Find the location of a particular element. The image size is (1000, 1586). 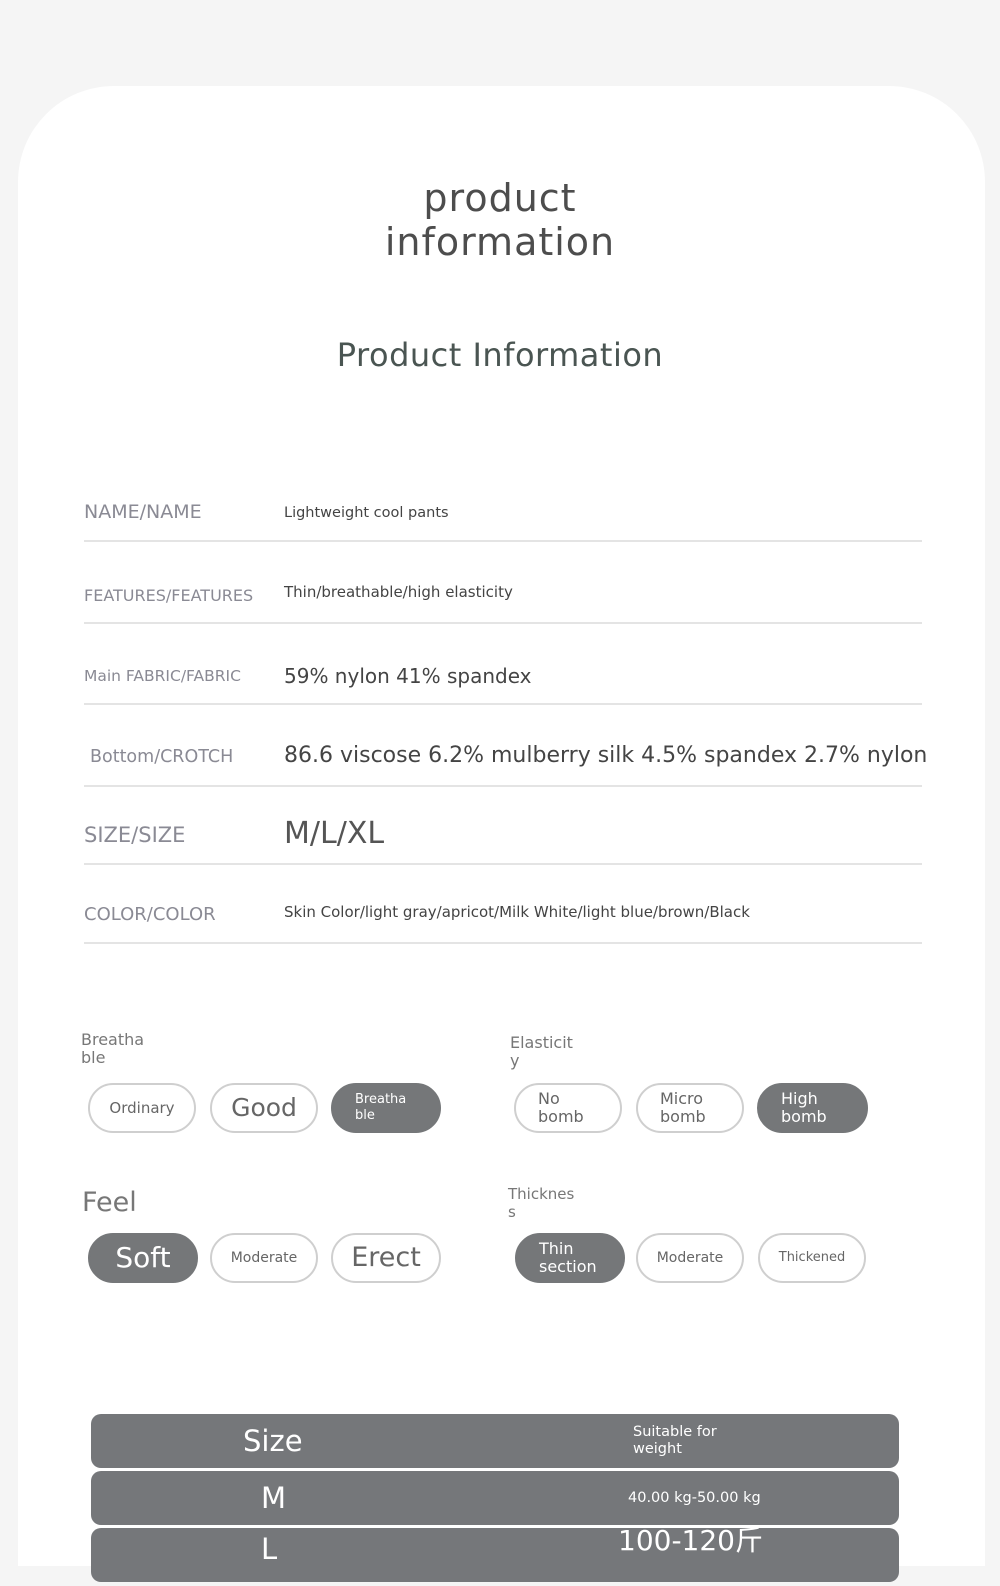

section-title: Product Information is located at coordinates (500, 355).